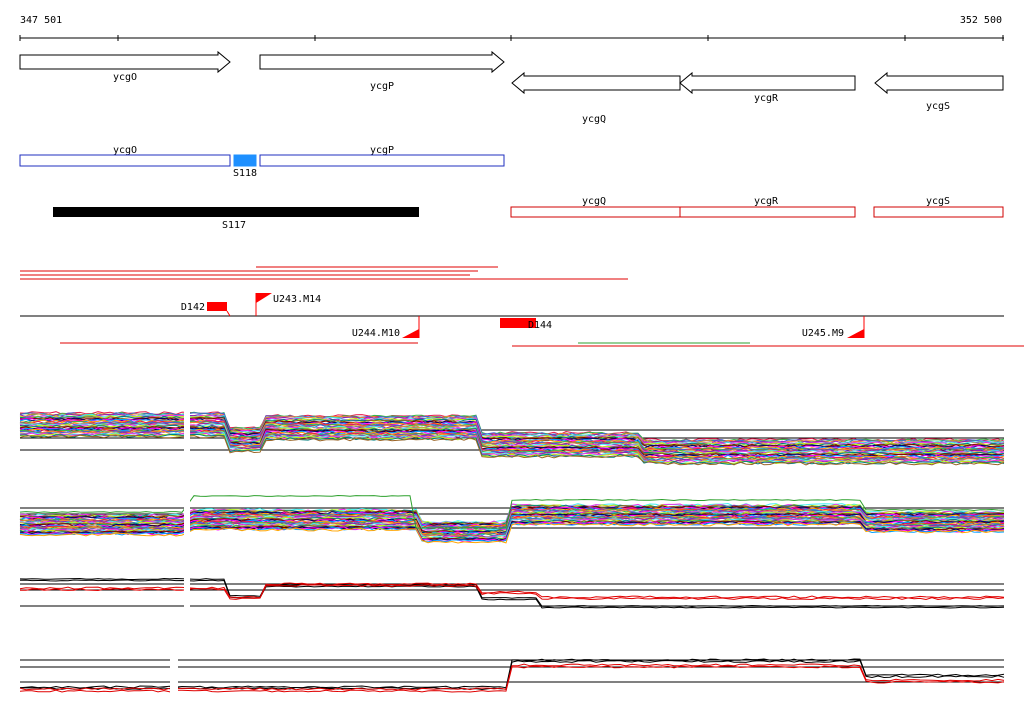  Describe the element at coordinates (193, 307) in the screenshot. I see `feature-label: D142` at that location.